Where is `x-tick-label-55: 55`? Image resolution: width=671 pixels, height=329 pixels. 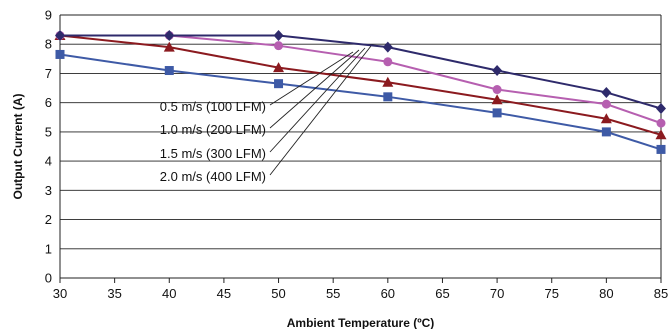
x-tick-label-55: 55 is located at coordinates (333, 293).